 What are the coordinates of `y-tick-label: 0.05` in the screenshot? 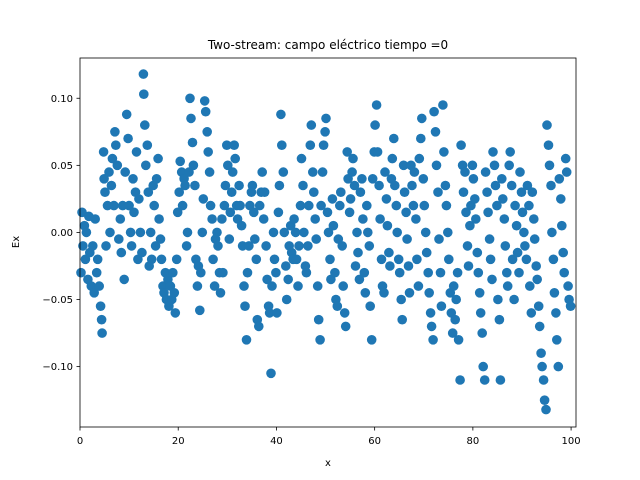 It's located at (62, 166).